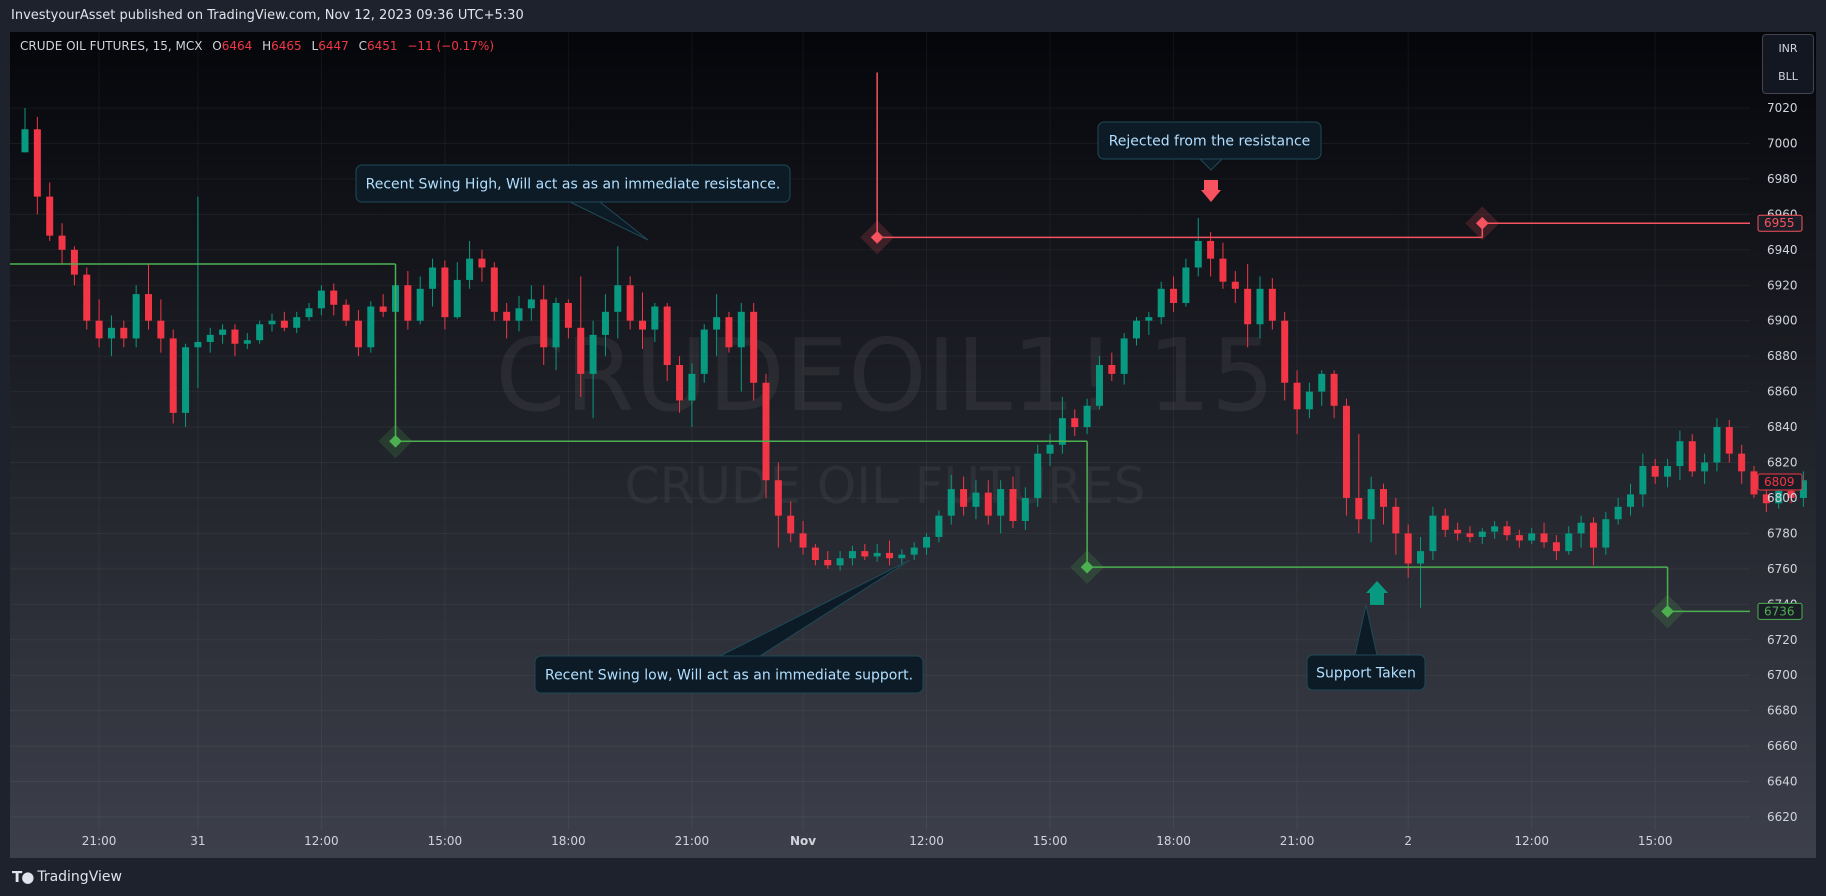  I want to click on tradingview-brand: 𝗧● TradingView, so click(67, 877).